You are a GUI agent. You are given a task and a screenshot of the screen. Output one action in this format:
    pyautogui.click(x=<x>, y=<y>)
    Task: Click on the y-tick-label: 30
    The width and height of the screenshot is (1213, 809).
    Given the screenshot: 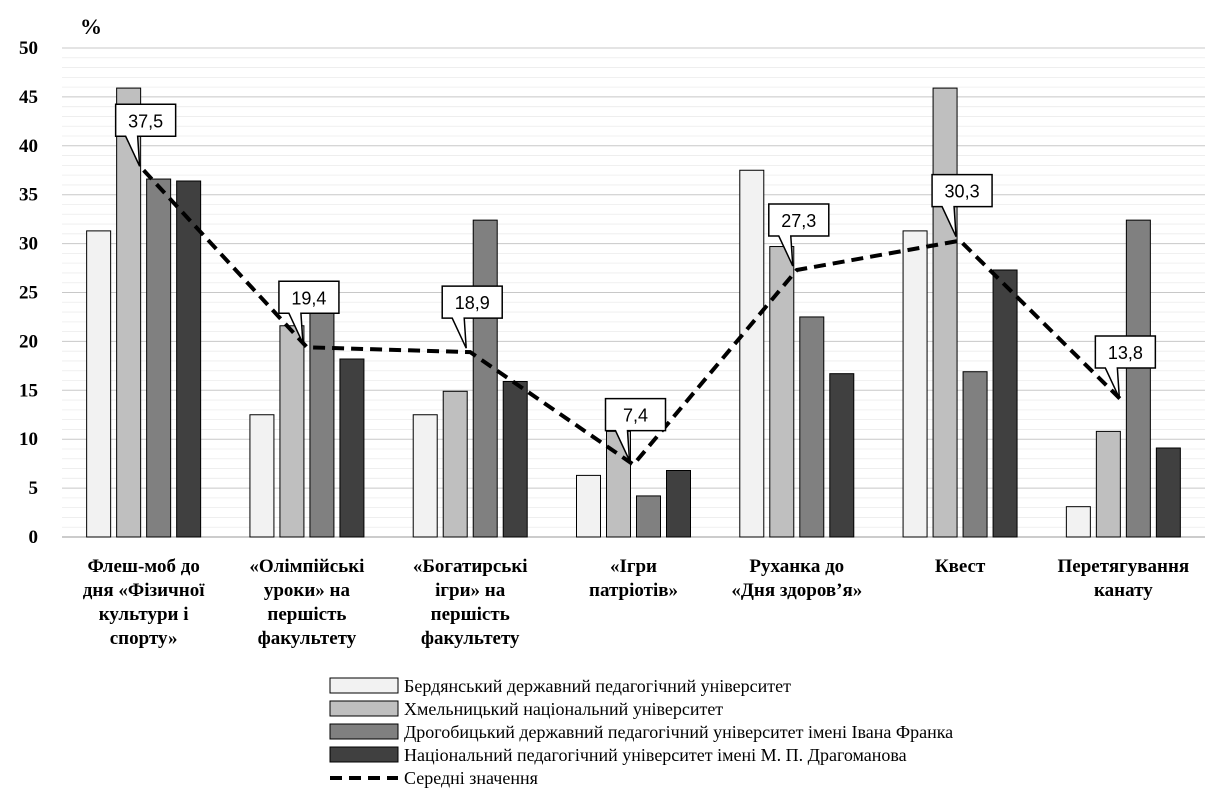 What is the action you would take?
    pyautogui.click(x=28, y=244)
    